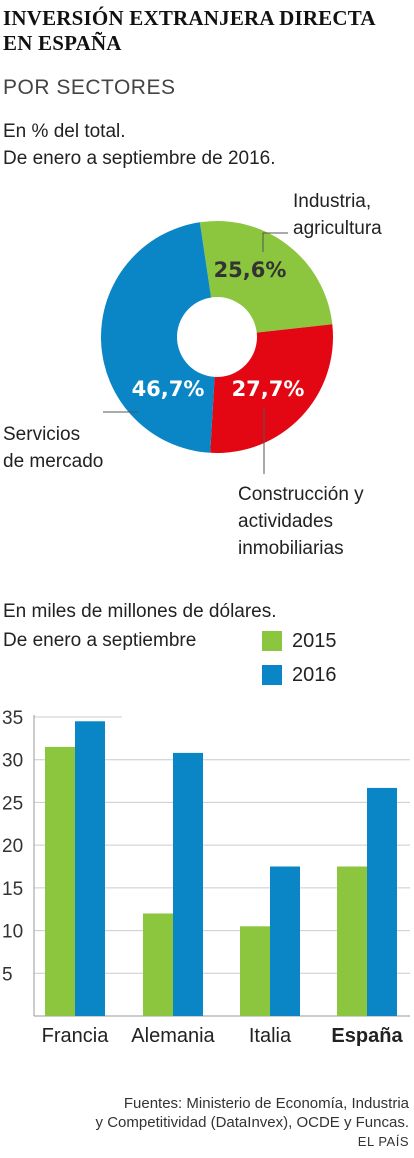 The width and height of the screenshot is (414, 1158). I want to click on bar-francia-2015, so click(60, 881).